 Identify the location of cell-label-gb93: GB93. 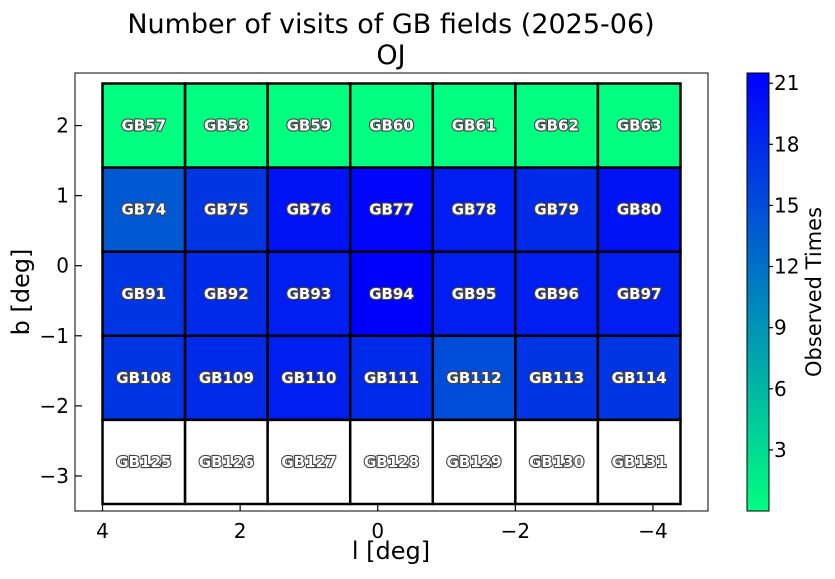
(309, 294).